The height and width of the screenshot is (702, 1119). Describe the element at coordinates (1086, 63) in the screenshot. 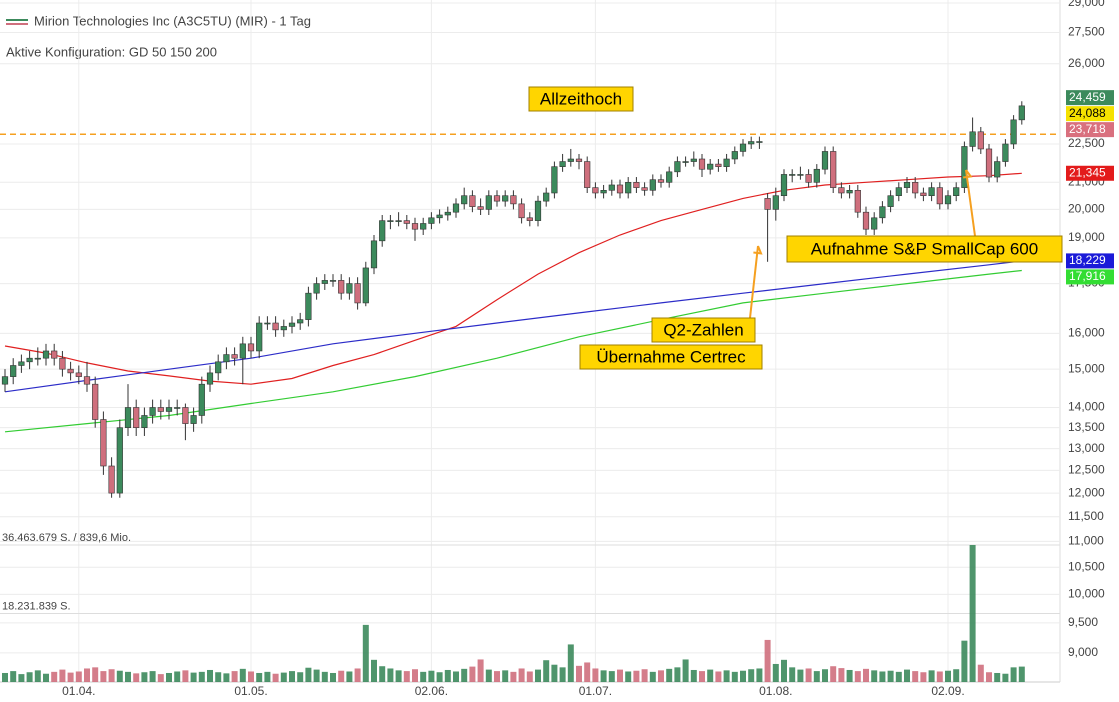

I see `y-tick-label: 26,000` at that location.